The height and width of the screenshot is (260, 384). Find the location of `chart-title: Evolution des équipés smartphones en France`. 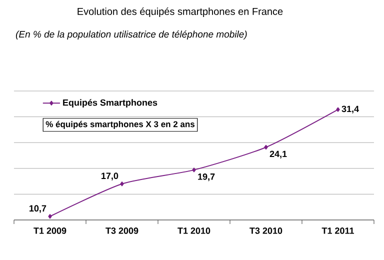

chart-title: Evolution des équipés smartphones en France is located at coordinates (180, 12).